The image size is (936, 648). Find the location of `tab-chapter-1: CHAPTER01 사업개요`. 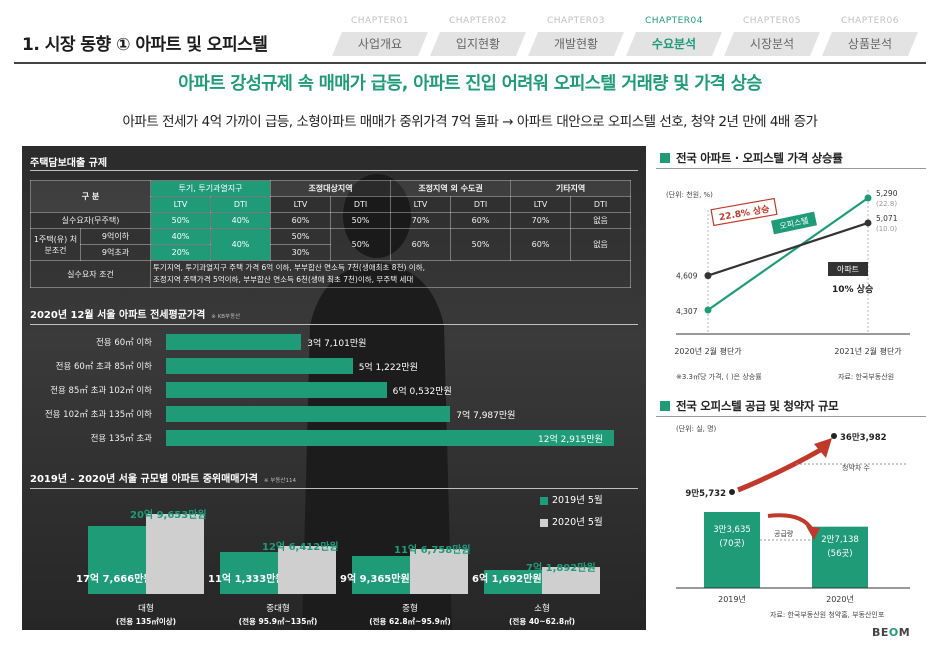

tab-chapter-1: CHAPTER01 사업개요 is located at coordinates (380, 36).